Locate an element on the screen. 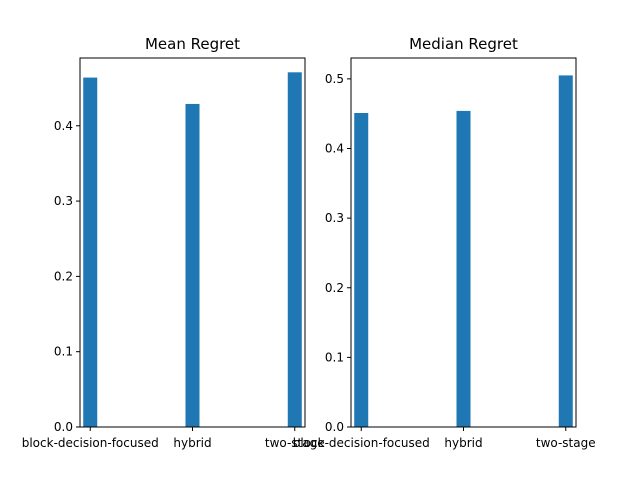  median-regret-y-tick-label: 0.2 is located at coordinates (334, 288).